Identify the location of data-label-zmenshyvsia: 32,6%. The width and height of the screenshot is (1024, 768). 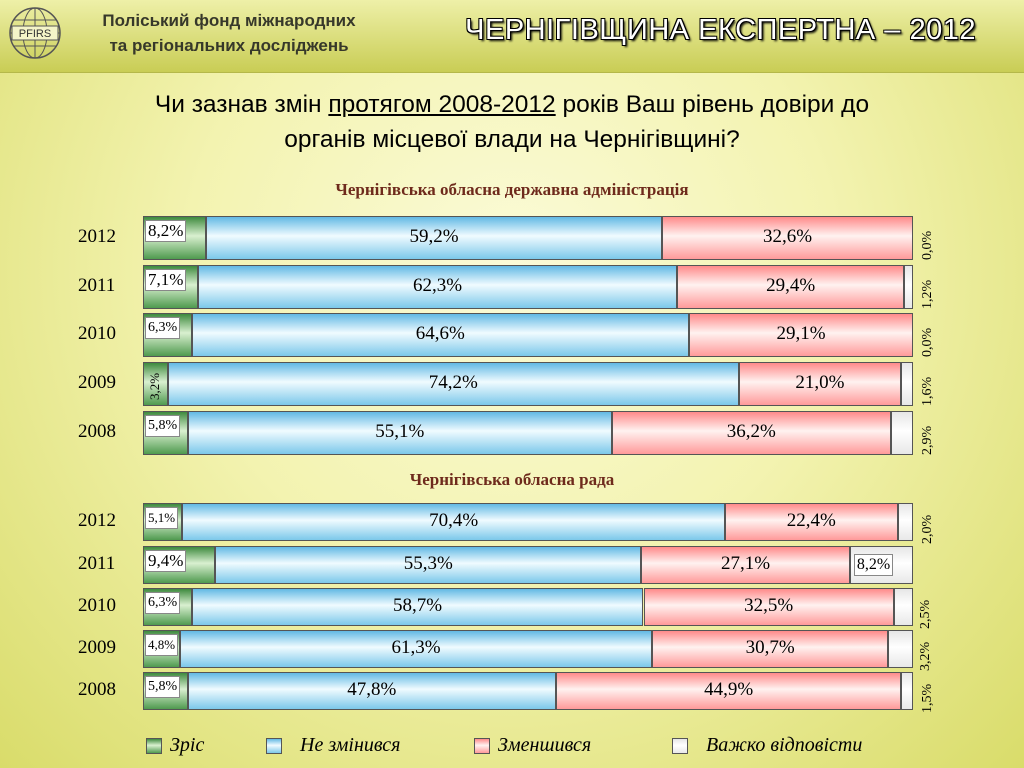
(787, 236).